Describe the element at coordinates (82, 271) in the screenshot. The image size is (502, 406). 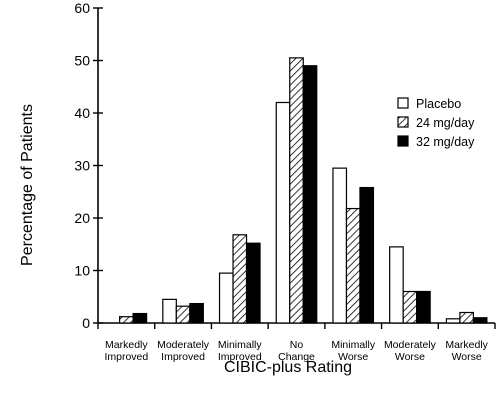
I see `y-tick-label: 10` at that location.